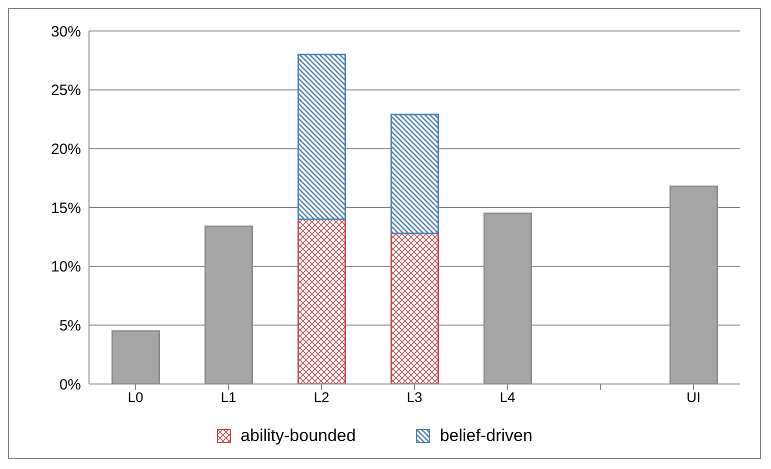 The height and width of the screenshot is (469, 771). I want to click on y-tick-label: 0%, so click(70, 385).